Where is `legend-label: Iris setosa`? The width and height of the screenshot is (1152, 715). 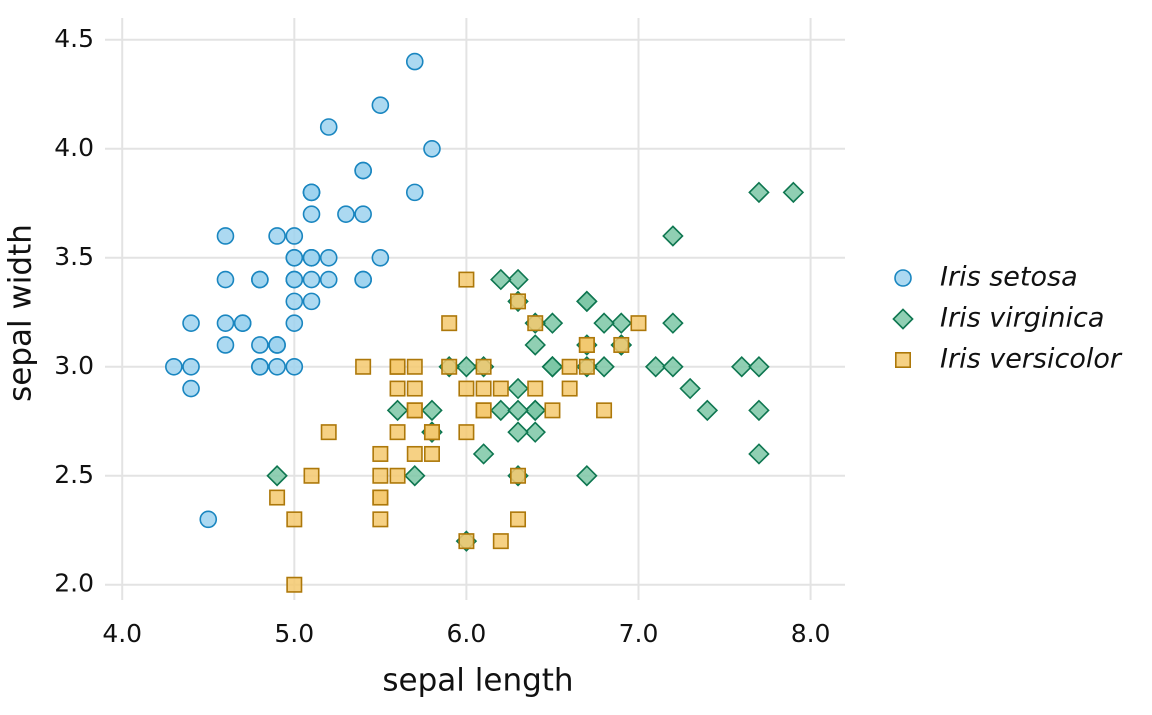
legend-label: Iris setosa is located at coordinates (1009, 277).